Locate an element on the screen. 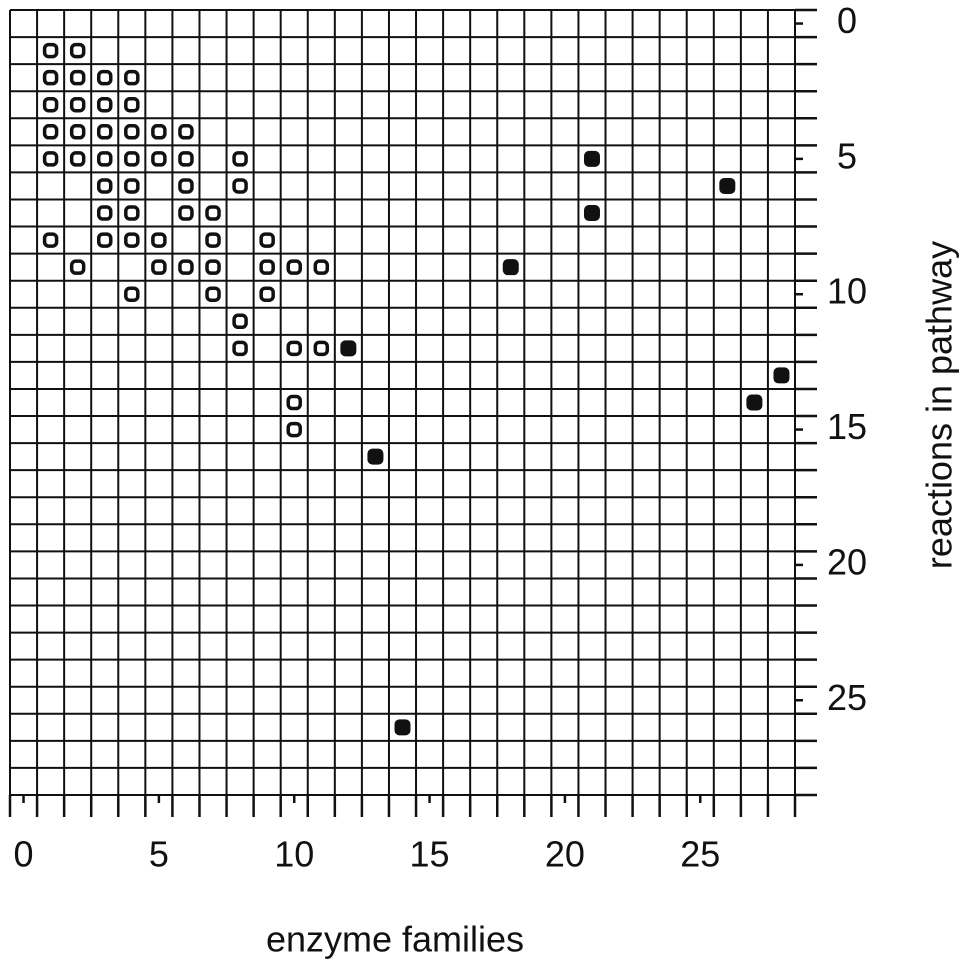 The image size is (968, 972). x-tick-label: 25 is located at coordinates (700, 854).